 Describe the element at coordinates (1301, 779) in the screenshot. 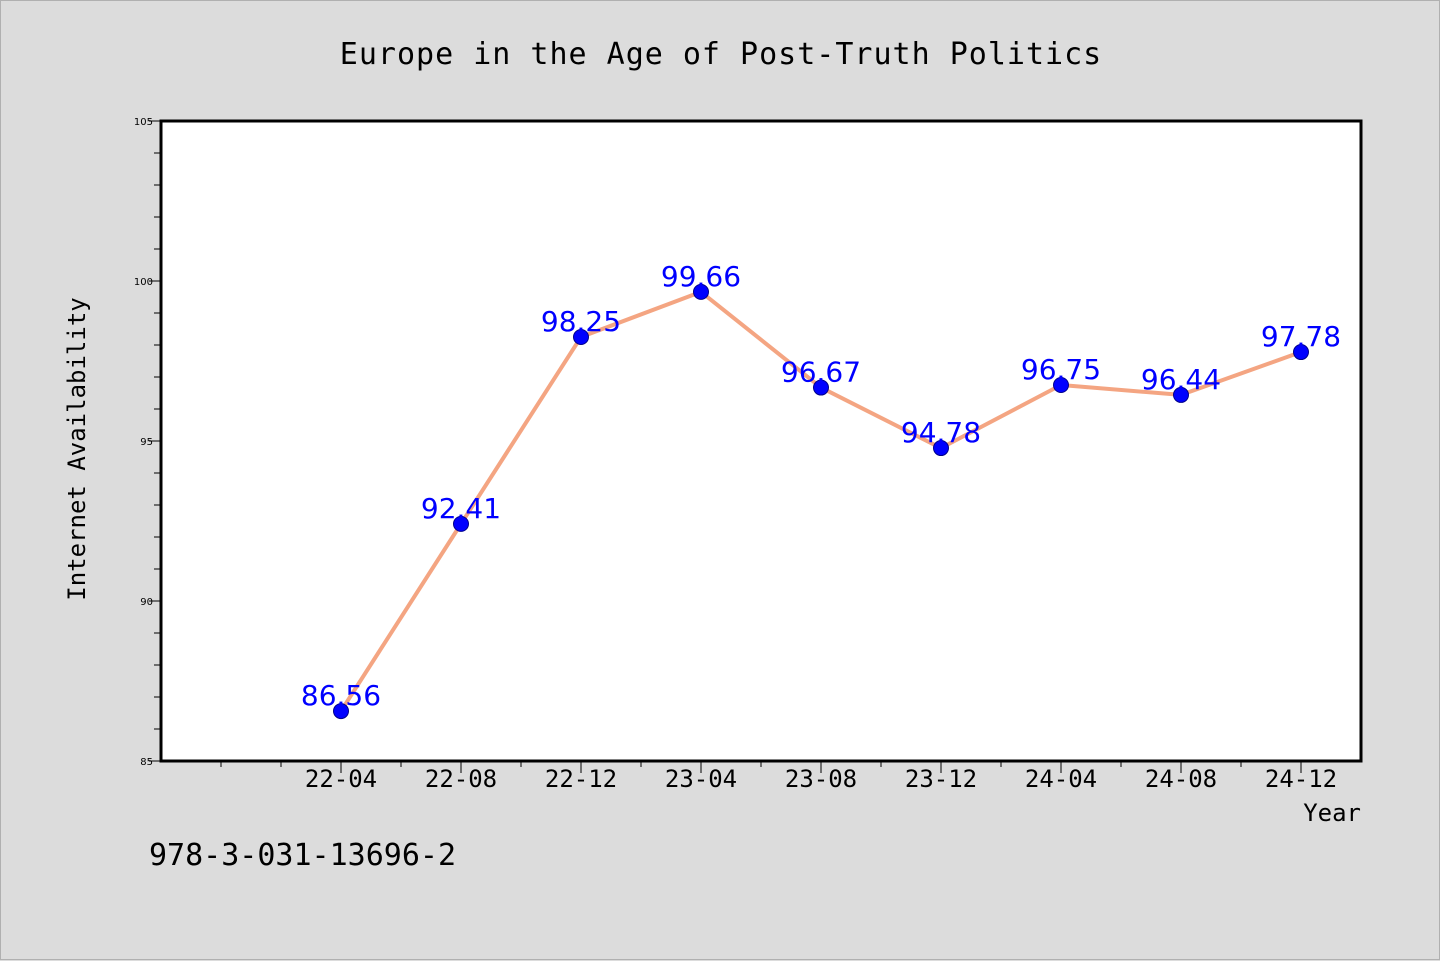

I see `x-tick-label: 24-12` at that location.